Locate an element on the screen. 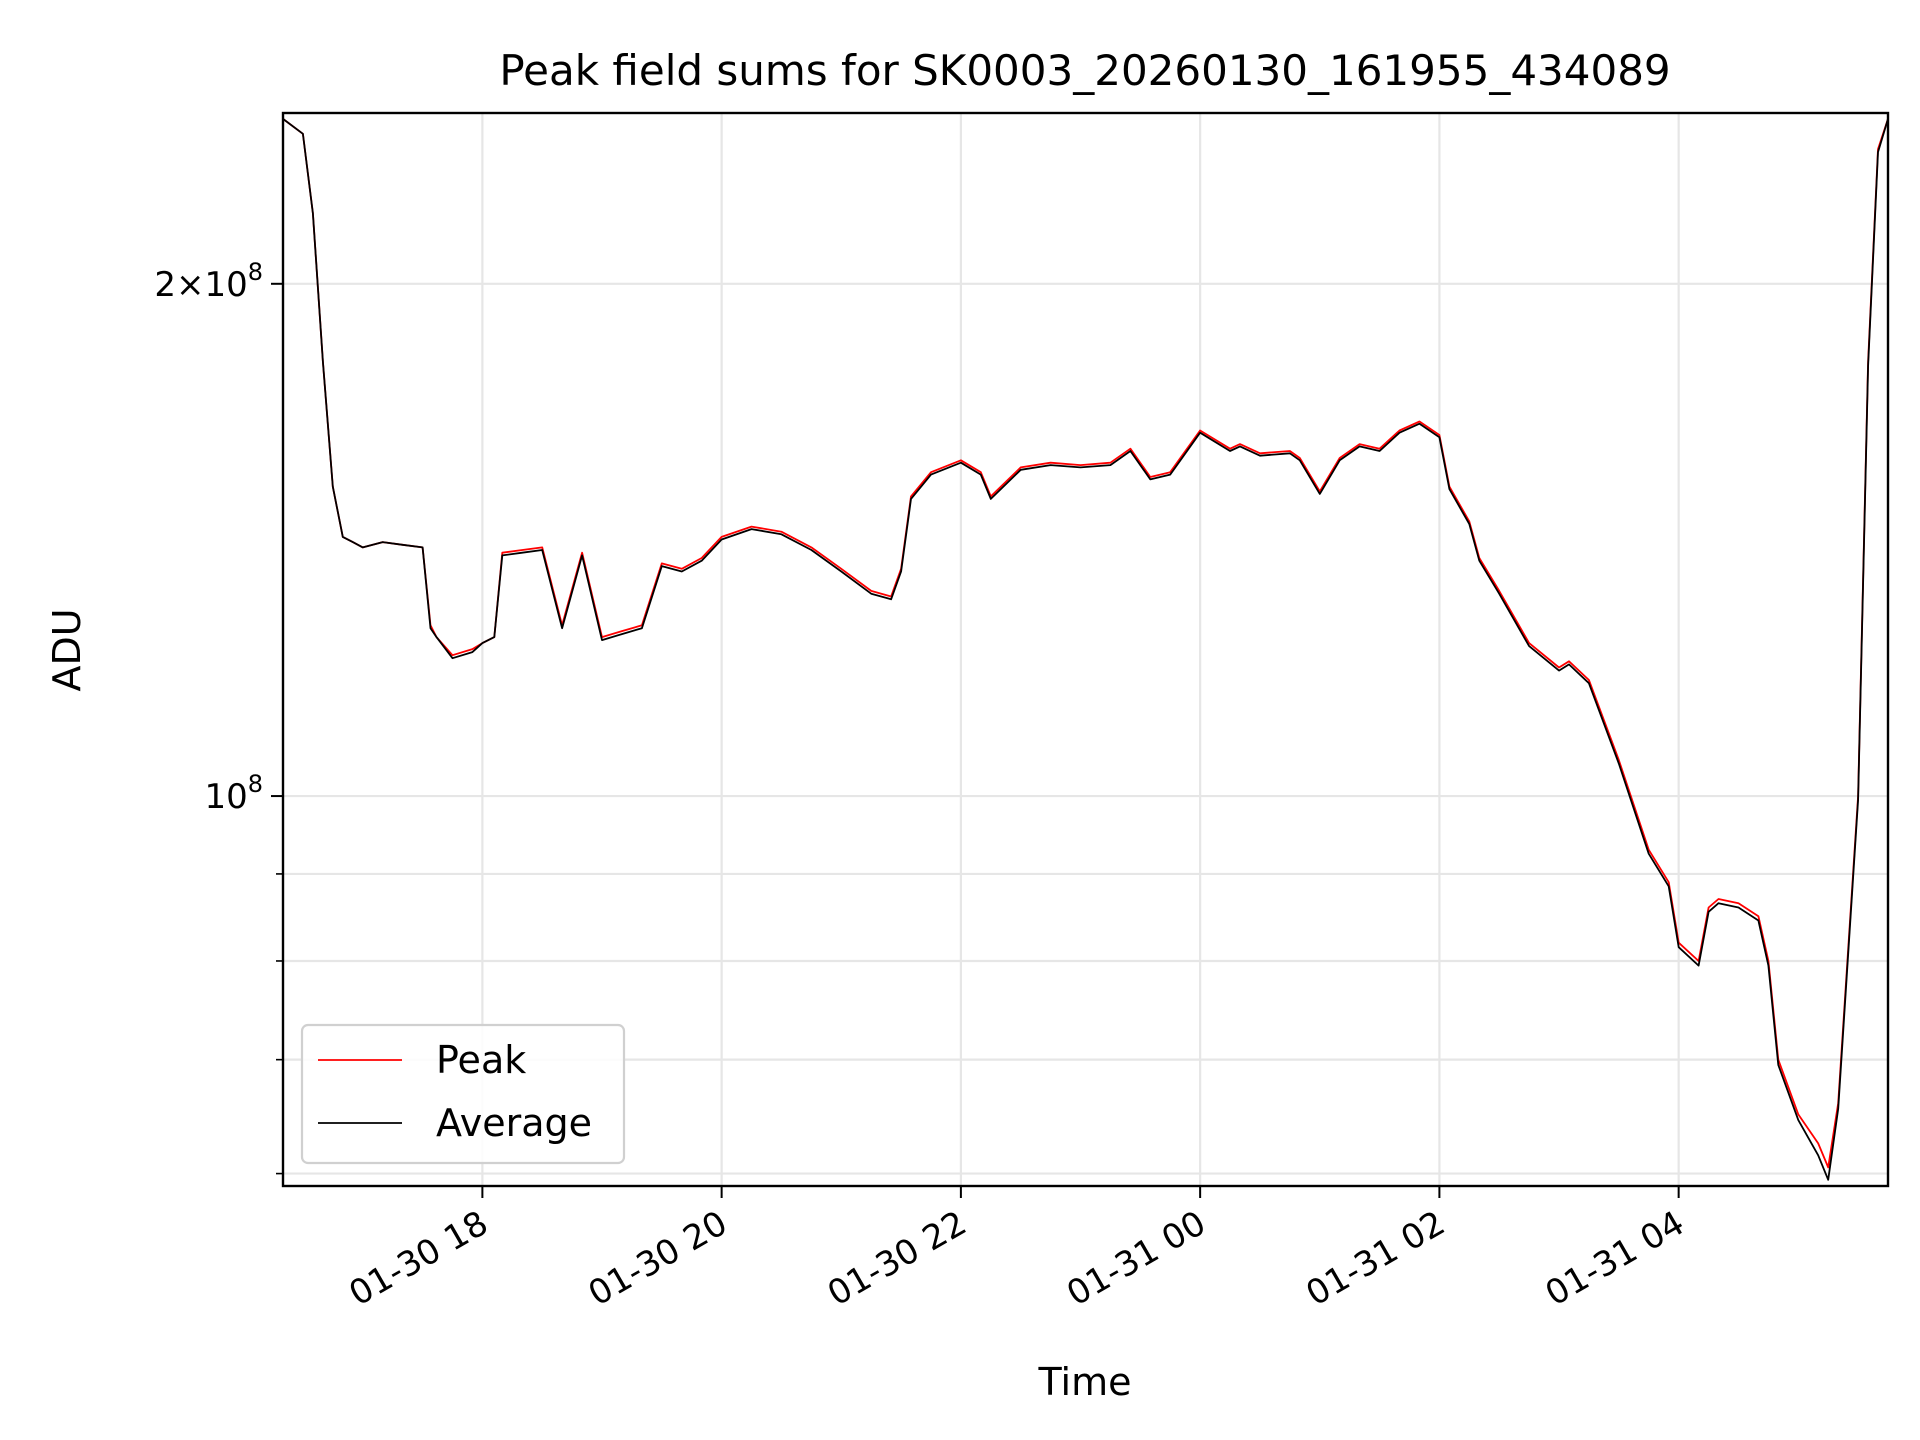 The image size is (1920, 1440). legend-average-label: Average is located at coordinates (514, 1123).